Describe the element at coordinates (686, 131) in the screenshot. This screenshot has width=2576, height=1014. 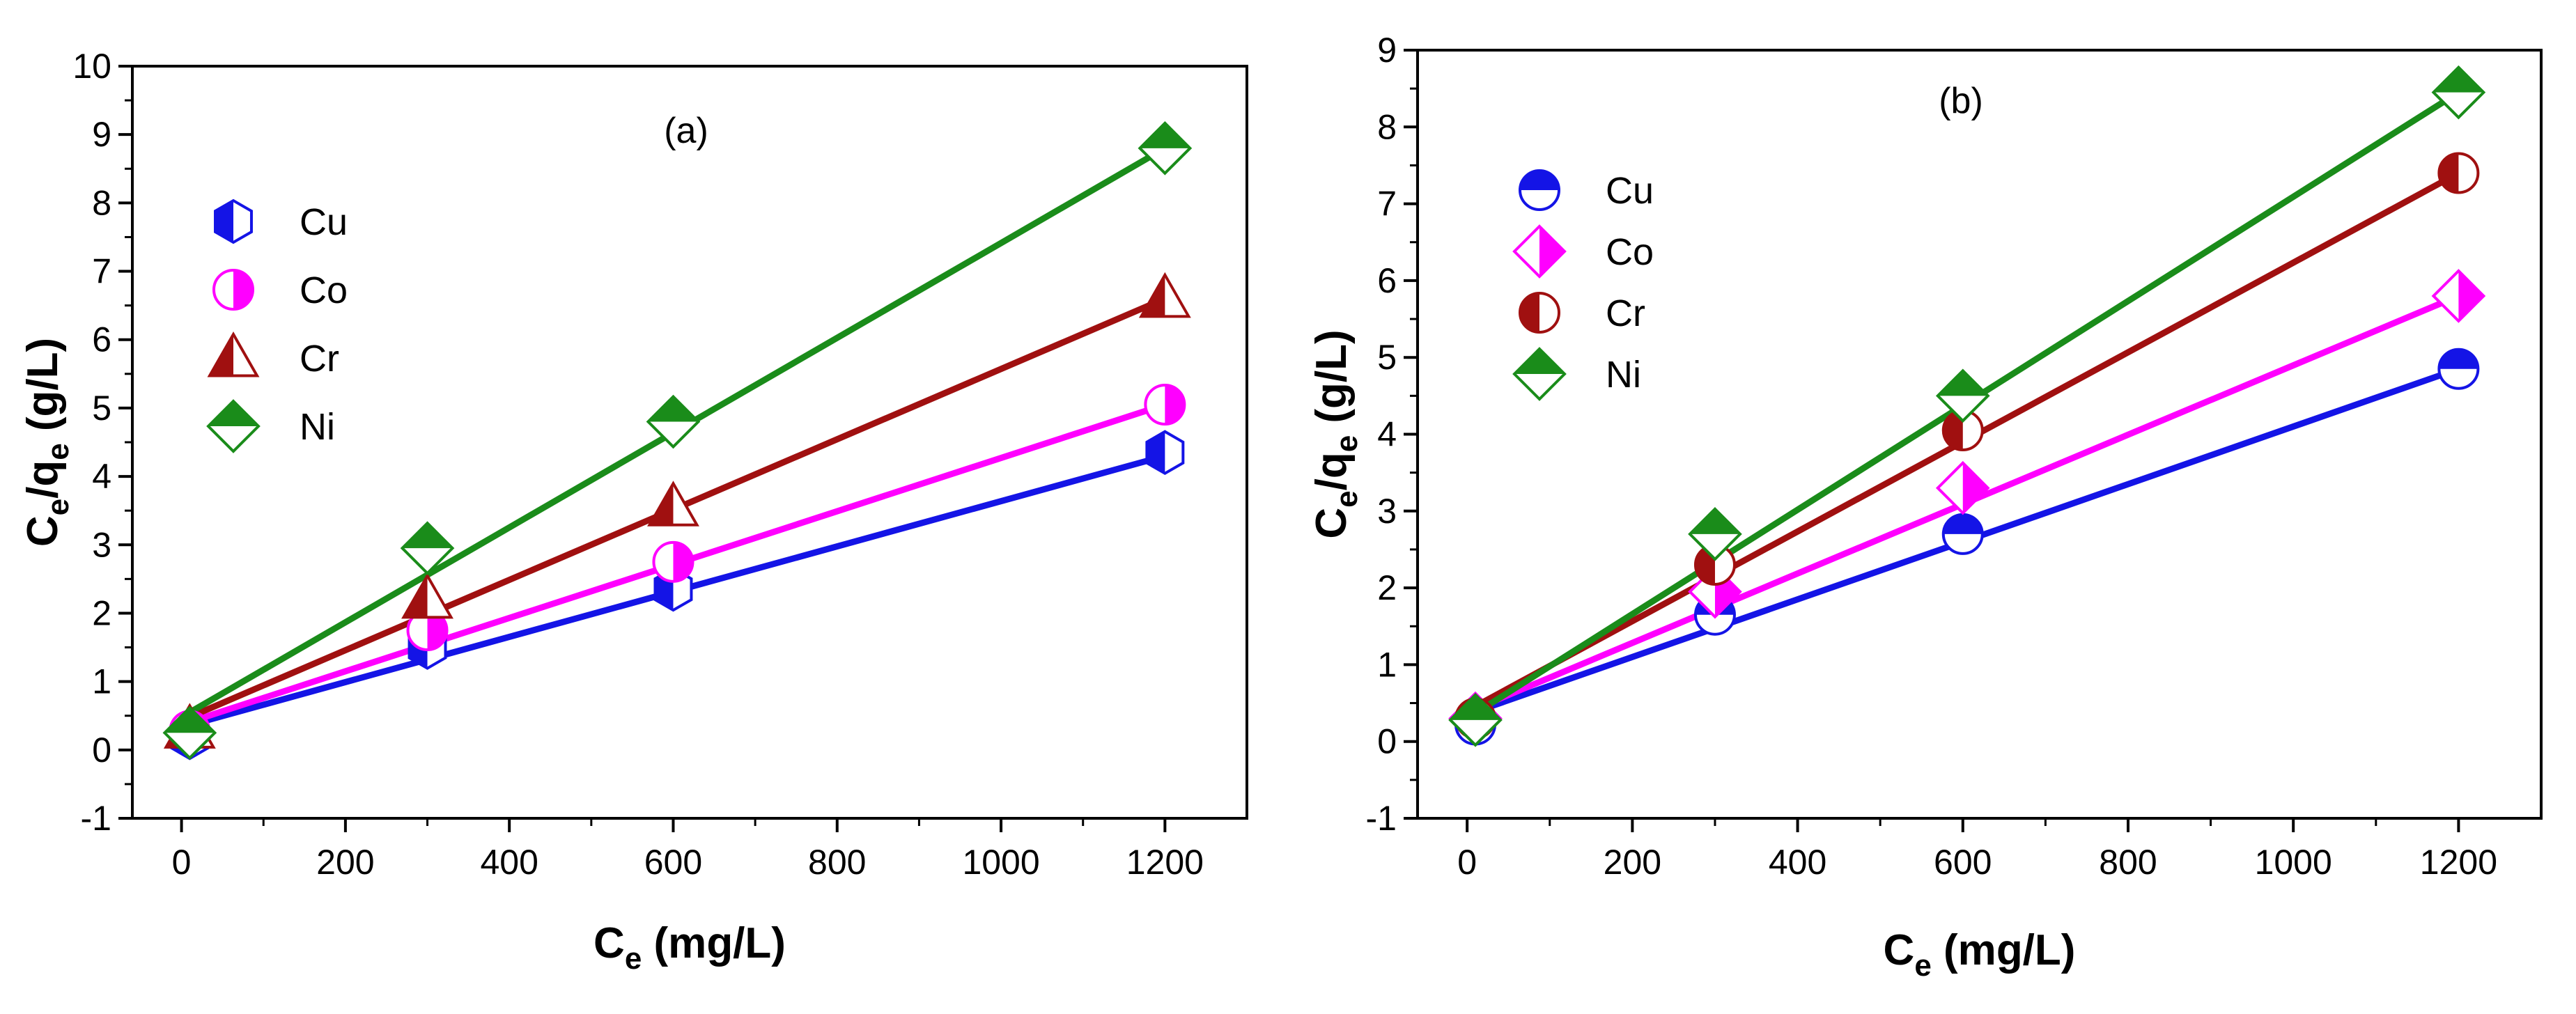
I see `panel-label: (a)` at that location.